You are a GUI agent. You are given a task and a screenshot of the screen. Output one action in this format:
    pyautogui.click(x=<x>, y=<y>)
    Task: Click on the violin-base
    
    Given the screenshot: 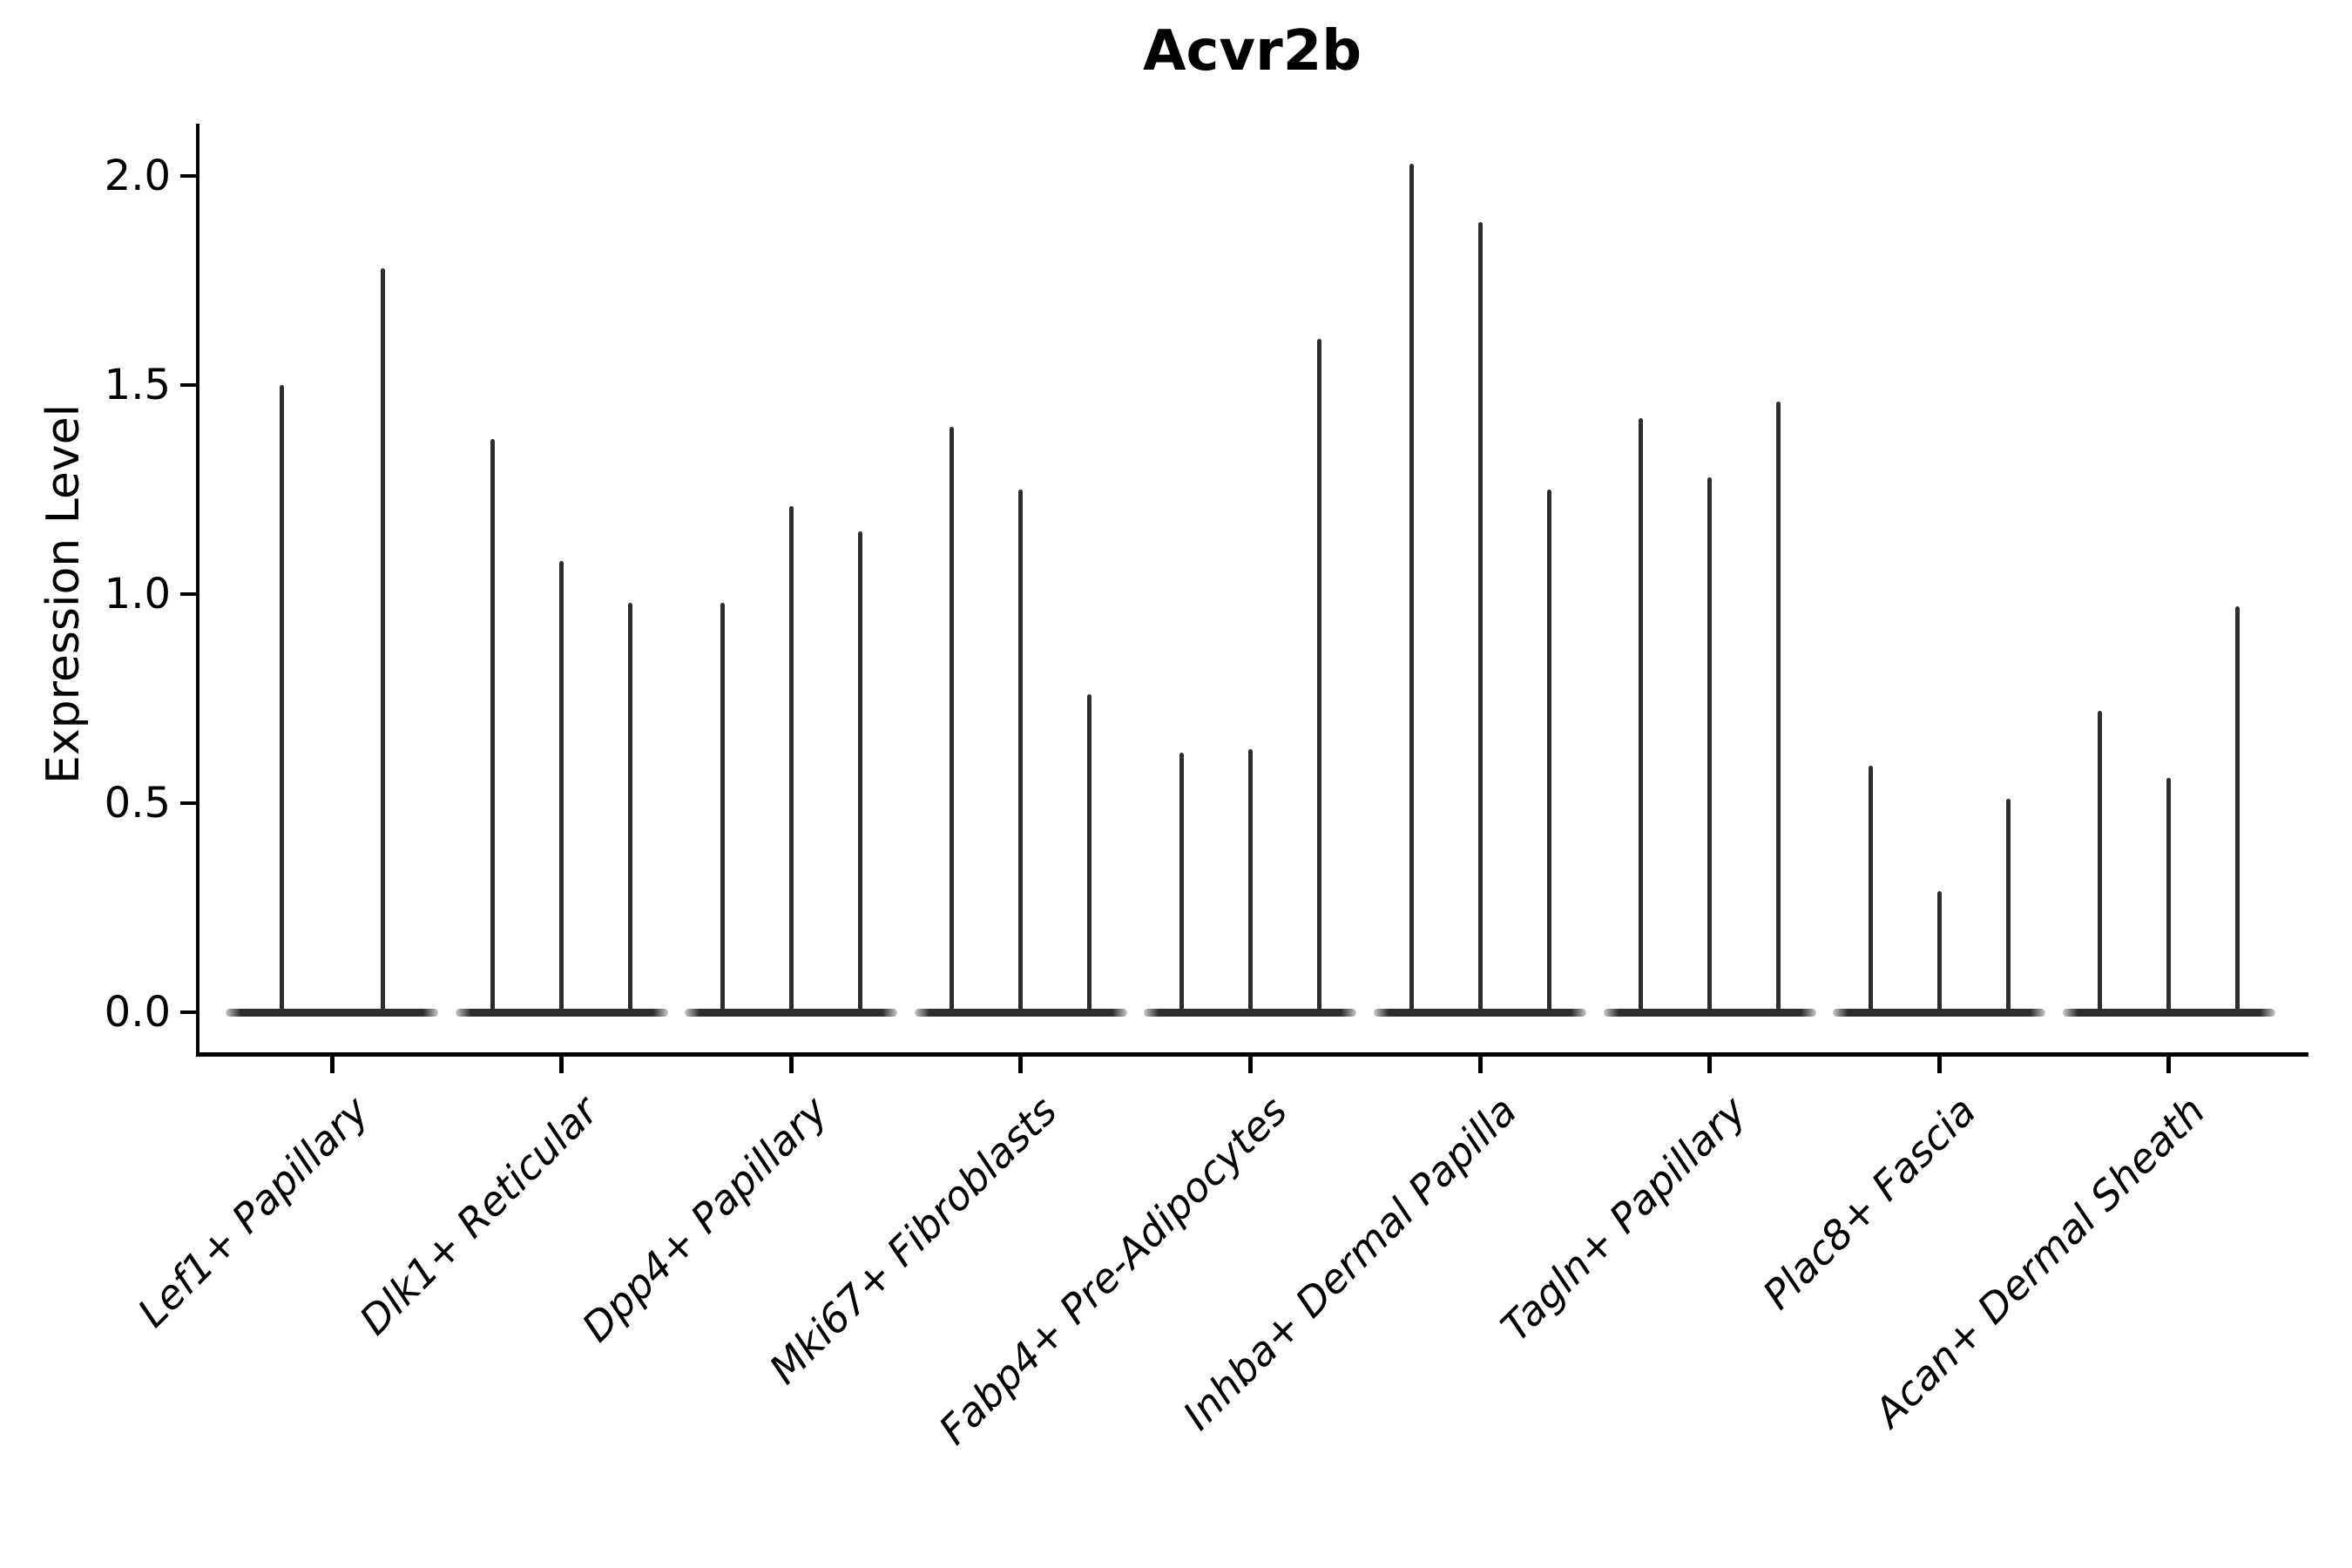 What is the action you would take?
    pyautogui.click(x=332, y=1013)
    